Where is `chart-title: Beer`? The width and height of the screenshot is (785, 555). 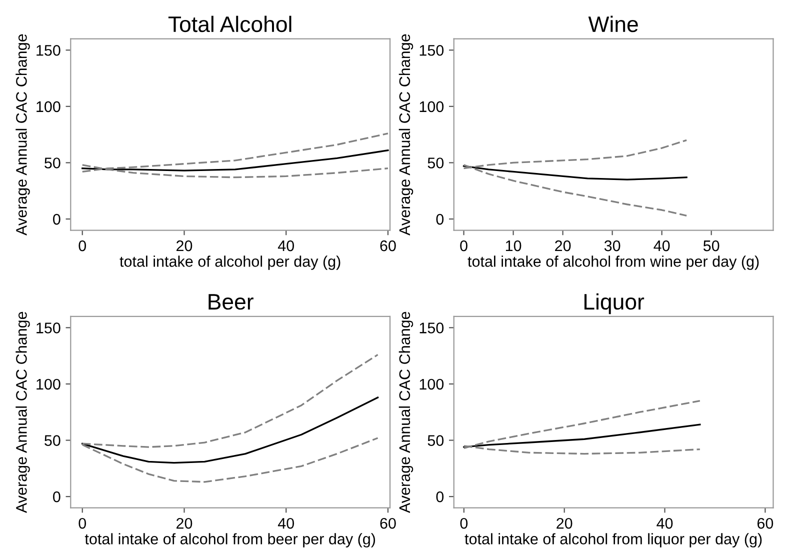 chart-title: Beer is located at coordinates (231, 302).